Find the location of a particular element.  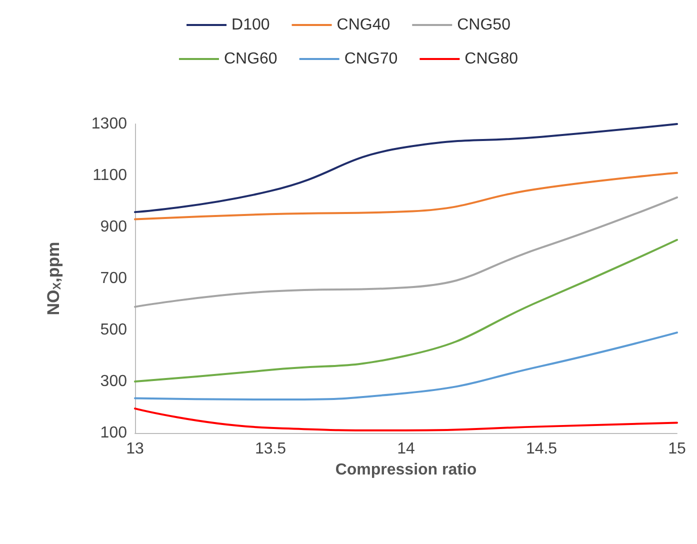

y-tick-label: 500 is located at coordinates (114, 330).